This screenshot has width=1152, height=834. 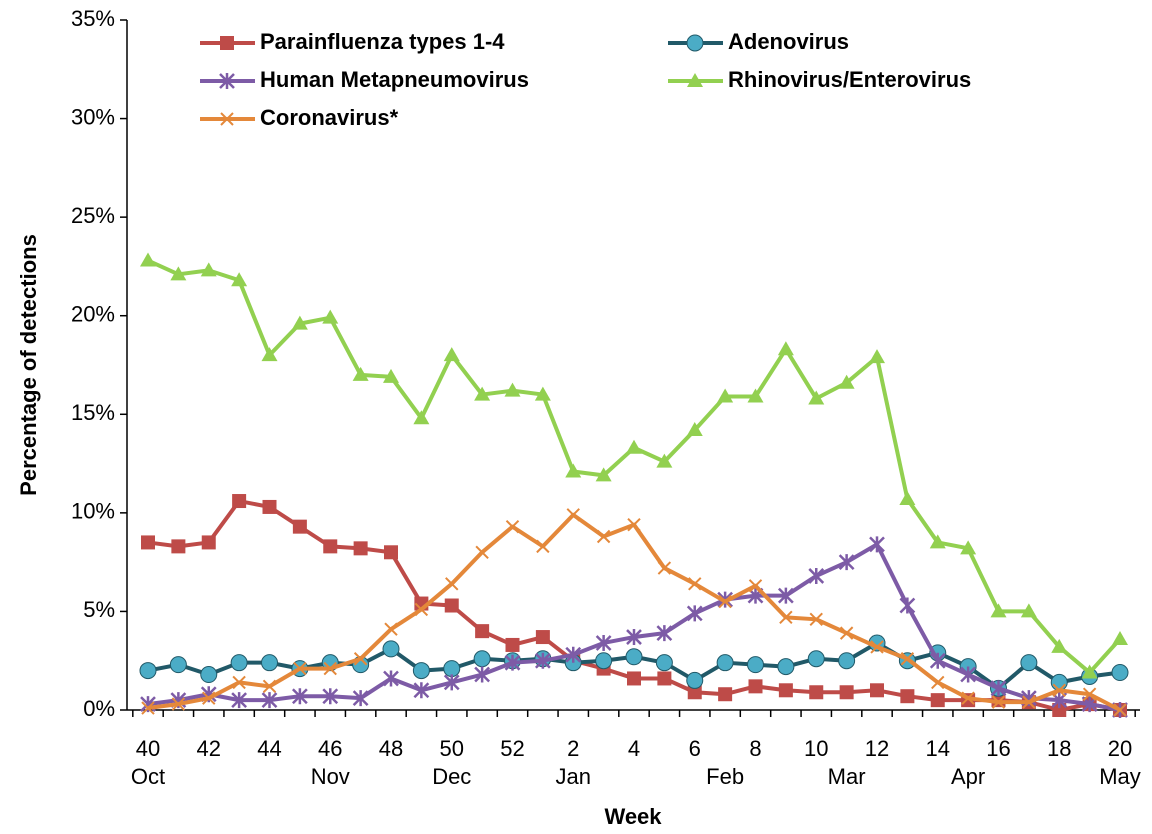 I want to click on x-tick-label: 10, so click(x=816, y=748).